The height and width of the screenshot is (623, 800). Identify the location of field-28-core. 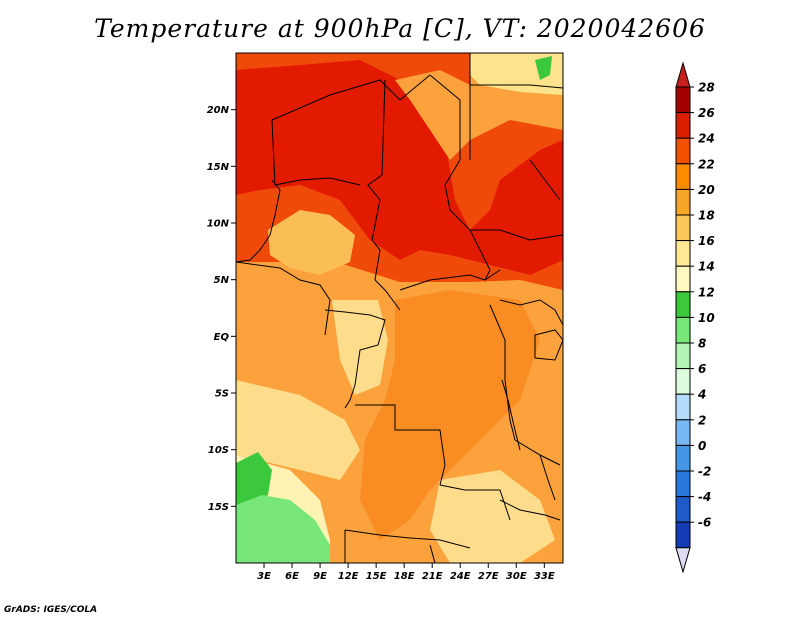
(399, 167).